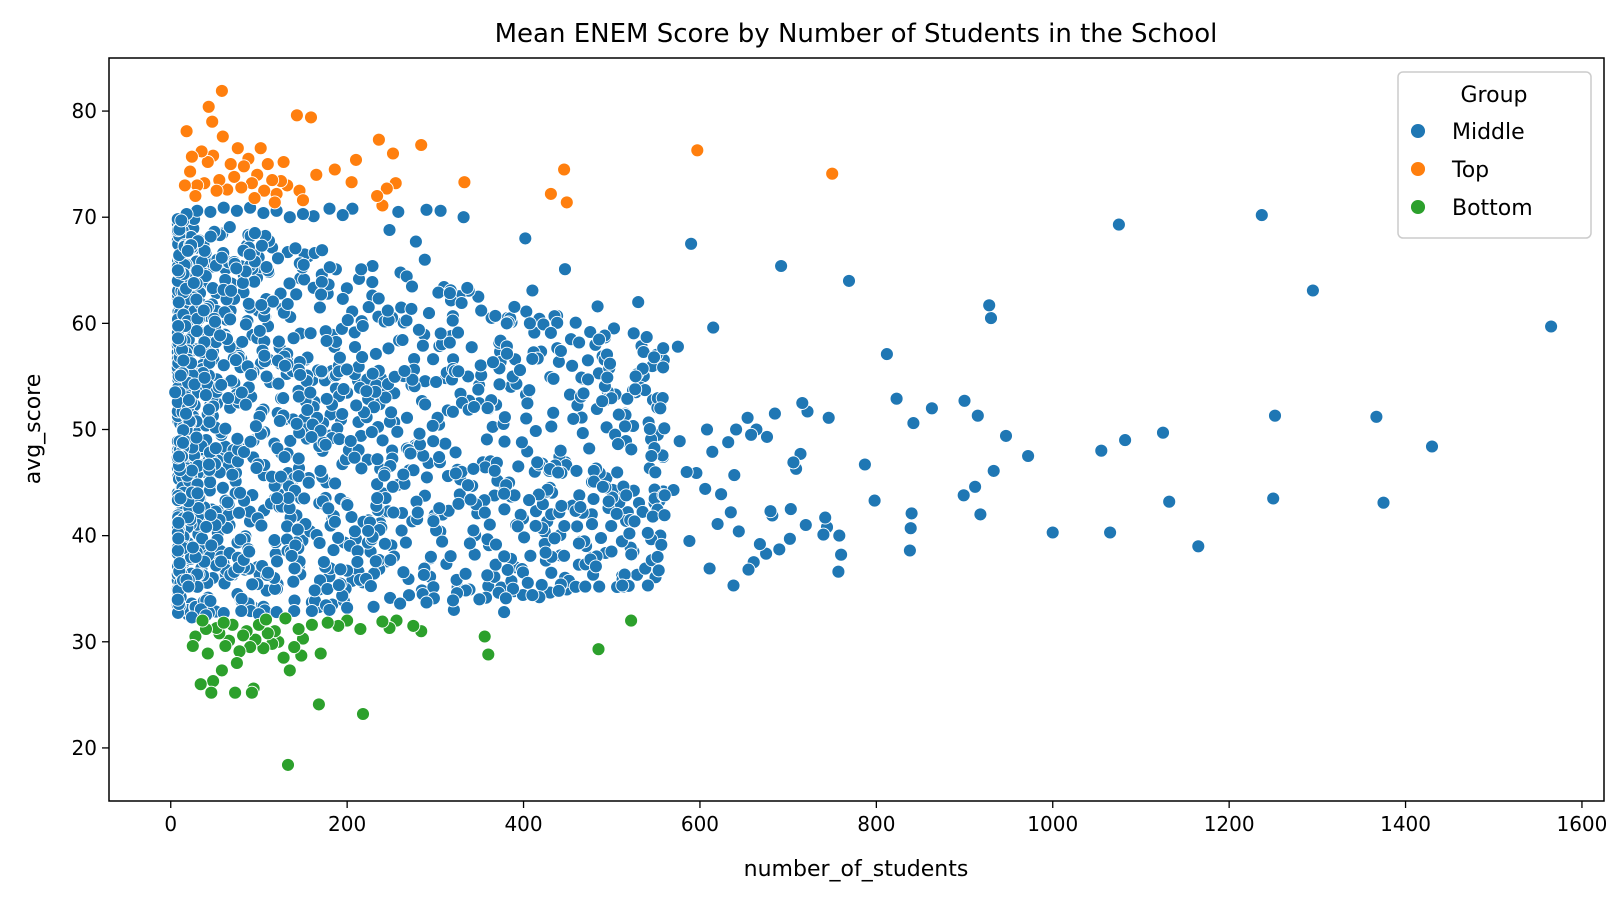  I want to click on legend-label-middle: Middle, so click(1488, 132).